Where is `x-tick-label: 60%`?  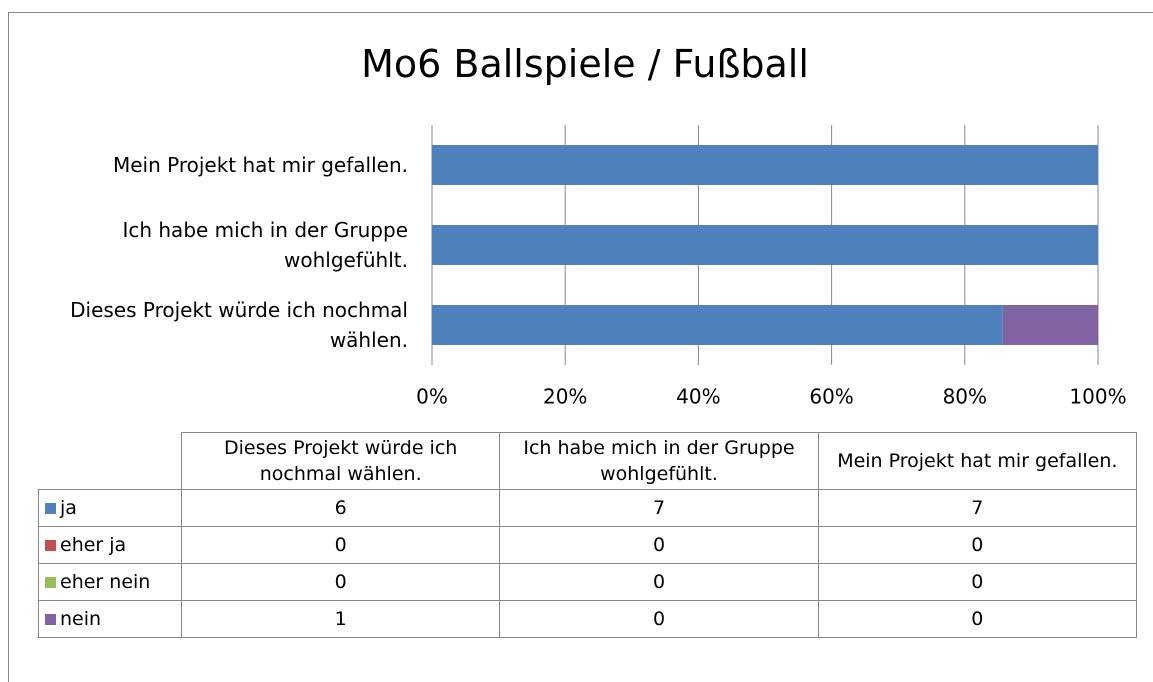
x-tick-label: 60% is located at coordinates (831, 397).